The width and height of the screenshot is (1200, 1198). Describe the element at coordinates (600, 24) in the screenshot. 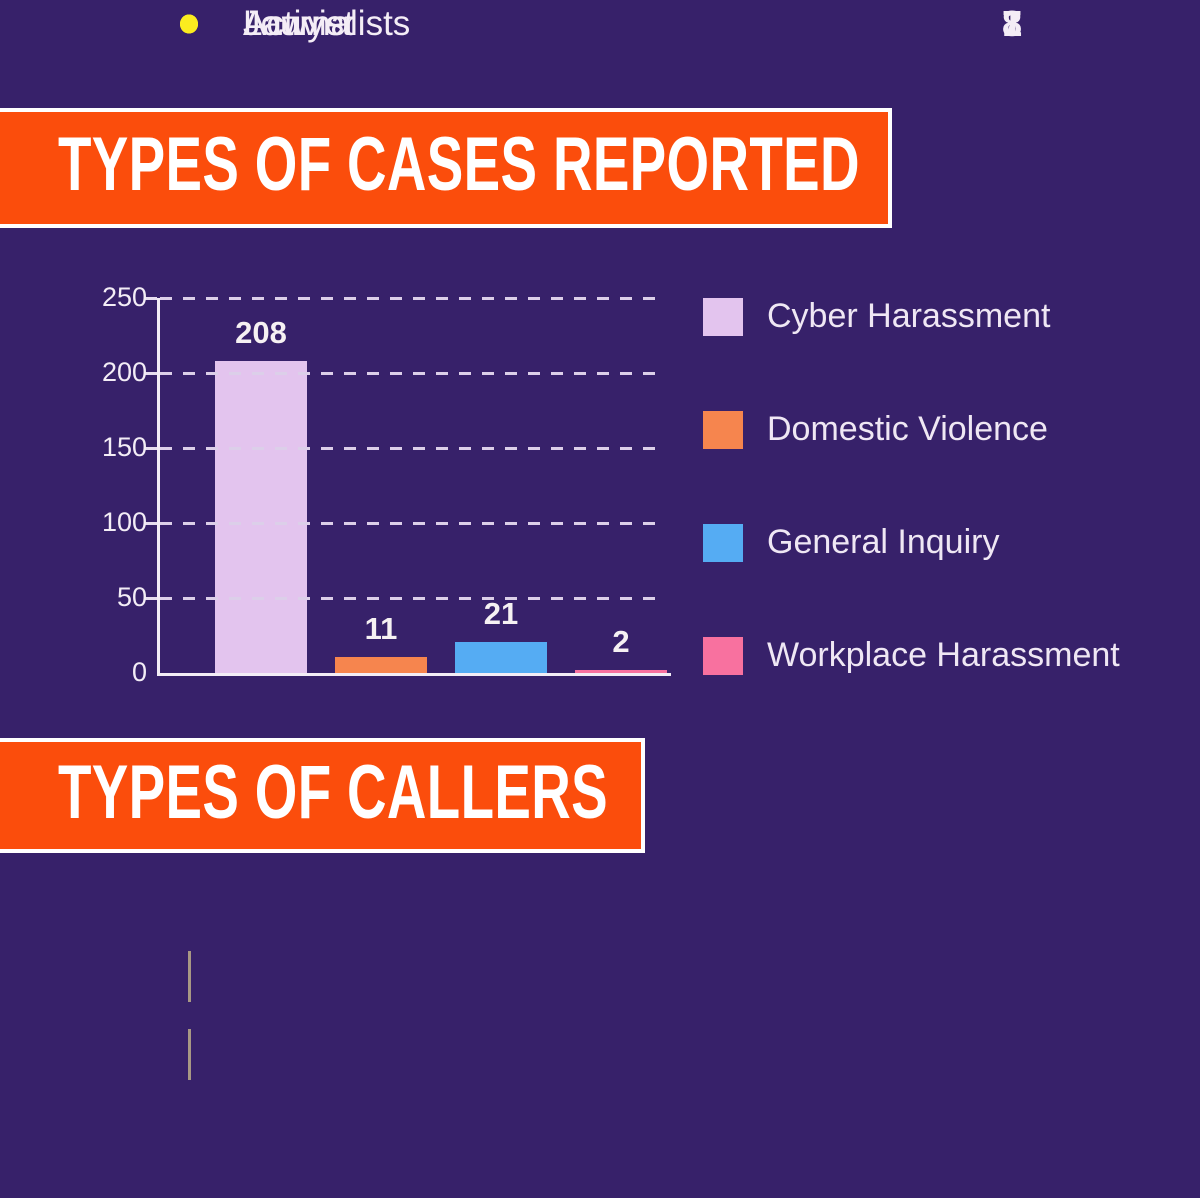

I see `caller-row-lawyer: Lawyer 1` at that location.